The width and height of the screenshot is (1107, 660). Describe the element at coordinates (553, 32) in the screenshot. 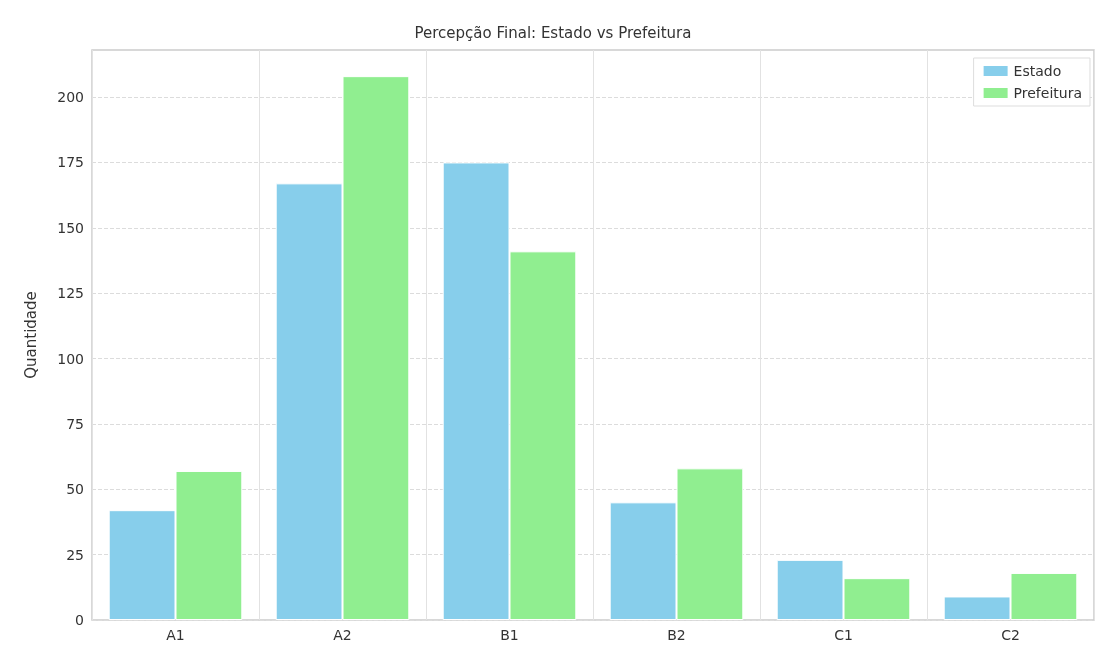

I see `chart-title: Percepção Final: Estado vs Prefeitura` at that location.